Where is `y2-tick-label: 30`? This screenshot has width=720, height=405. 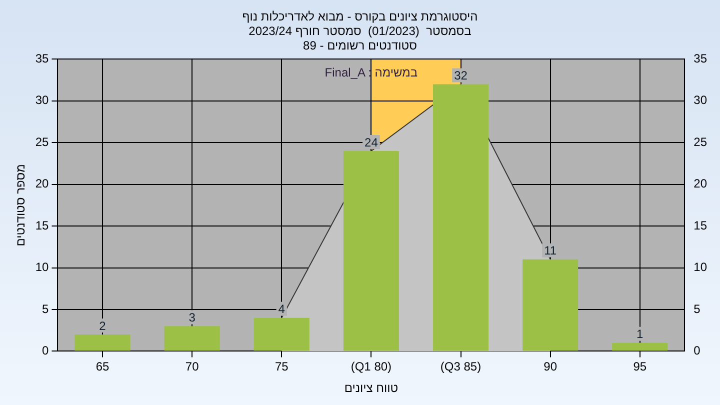 y2-tick-label: 30 is located at coordinates (701, 100).